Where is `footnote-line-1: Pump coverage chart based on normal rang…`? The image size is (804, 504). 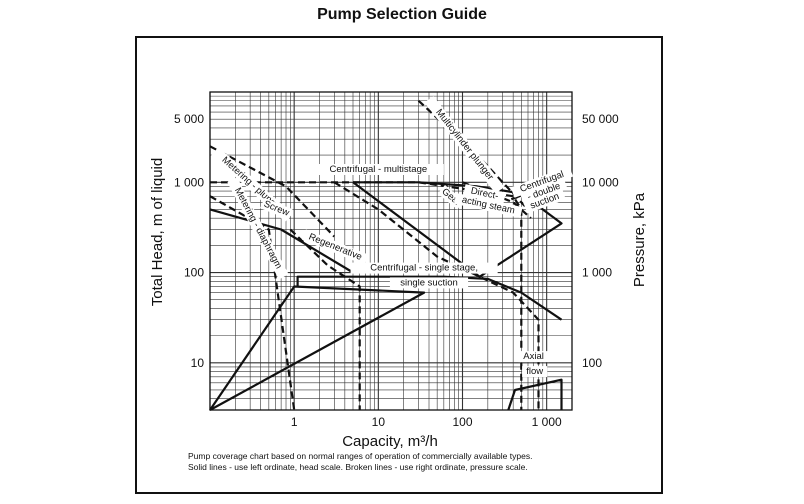
footnote-line-1: Pump coverage chart based on normal rang… is located at coordinates (360, 456).